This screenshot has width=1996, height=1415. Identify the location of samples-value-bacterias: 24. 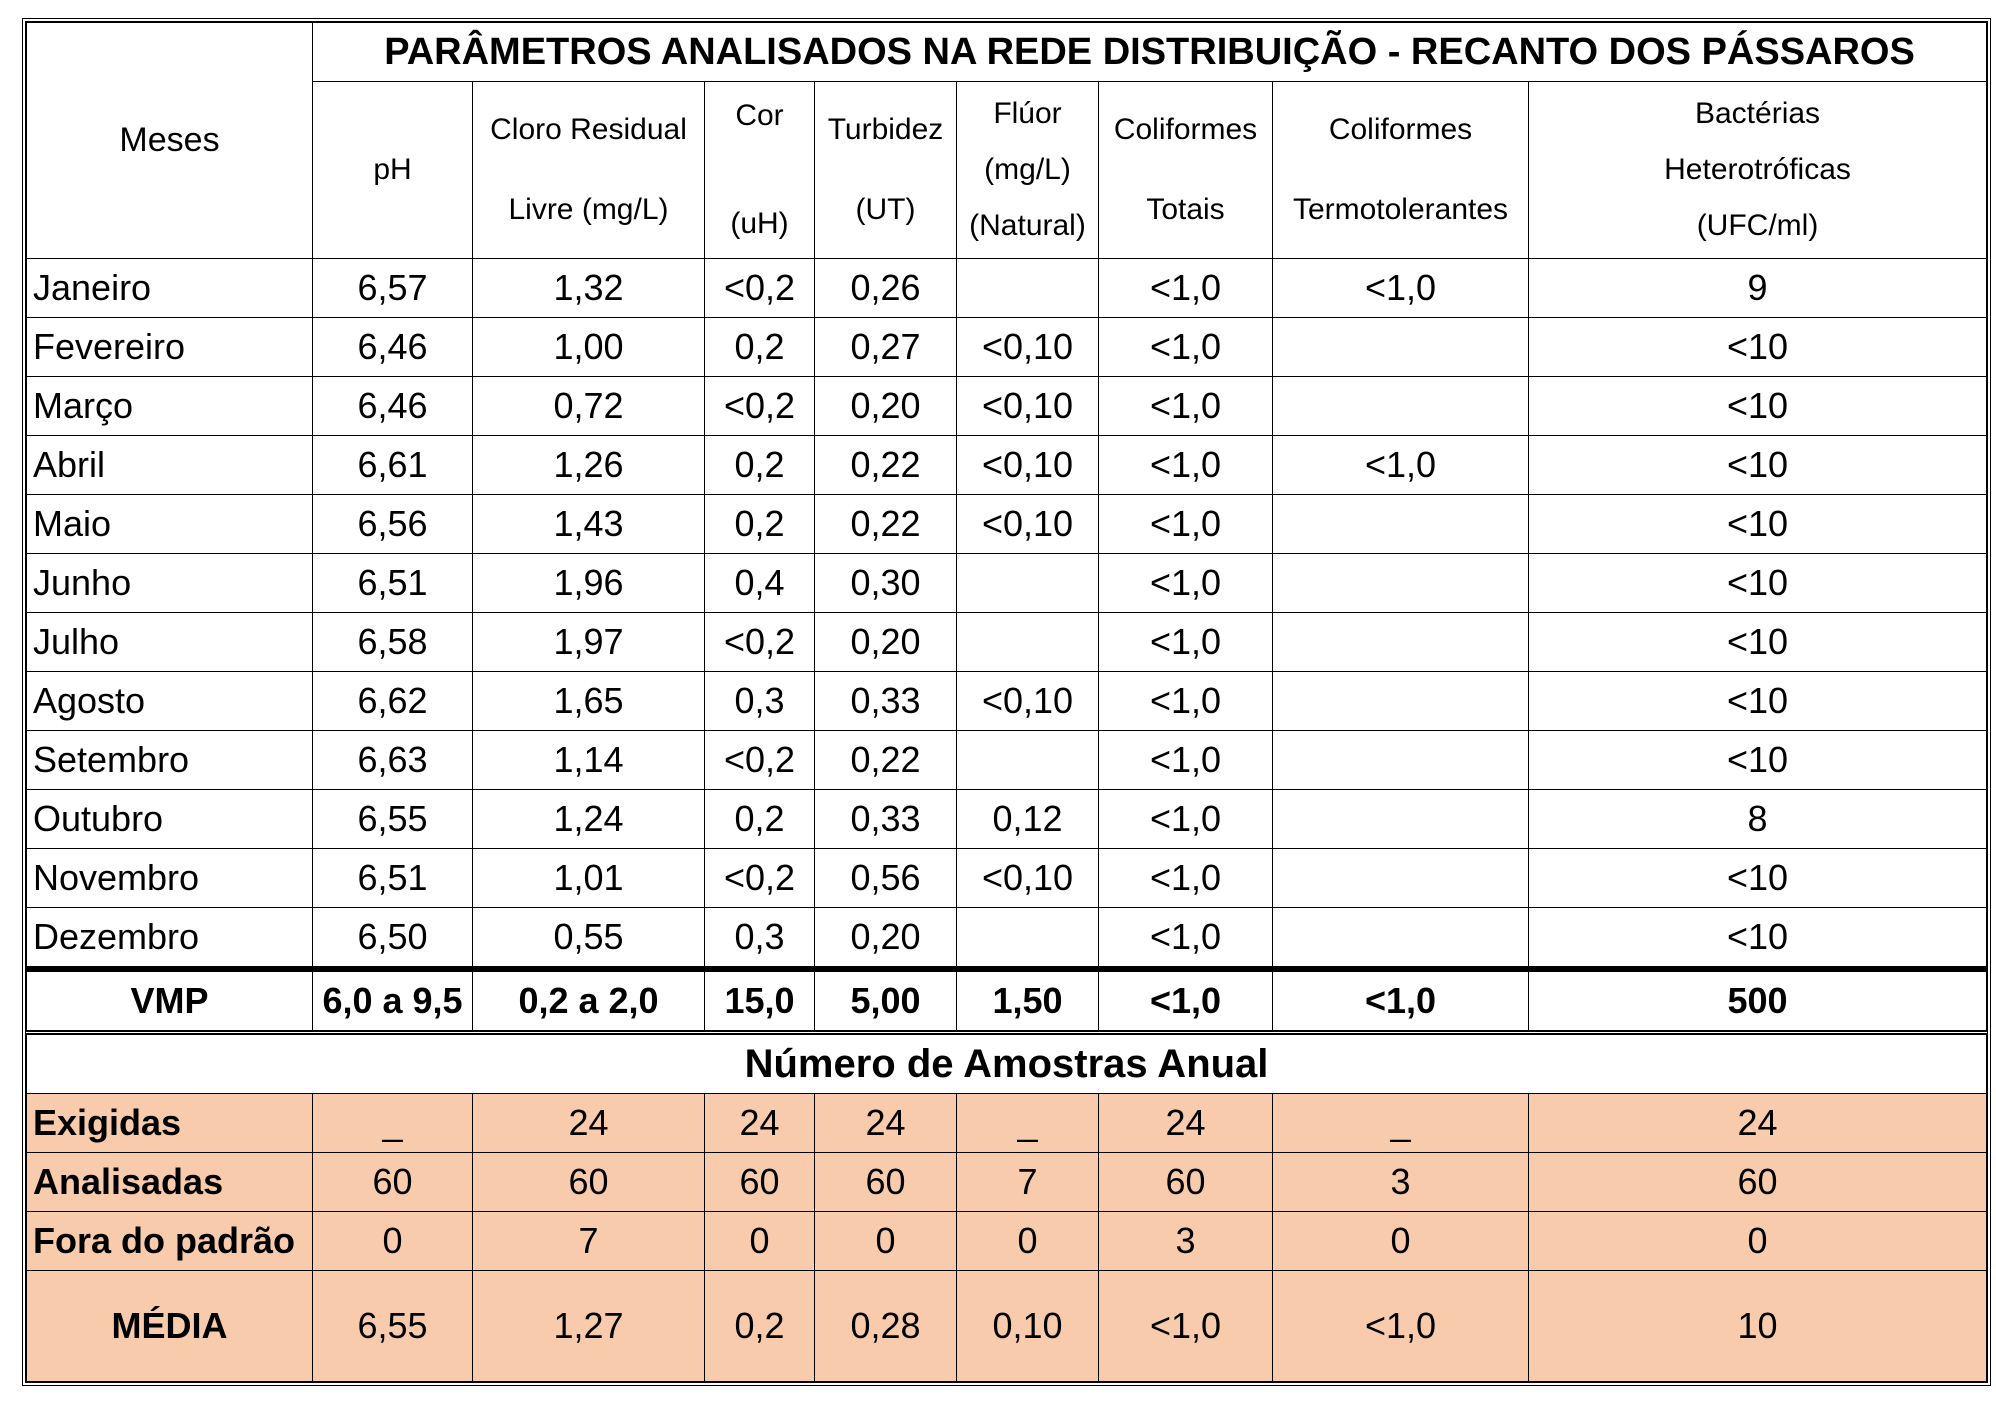
(1757, 1123).